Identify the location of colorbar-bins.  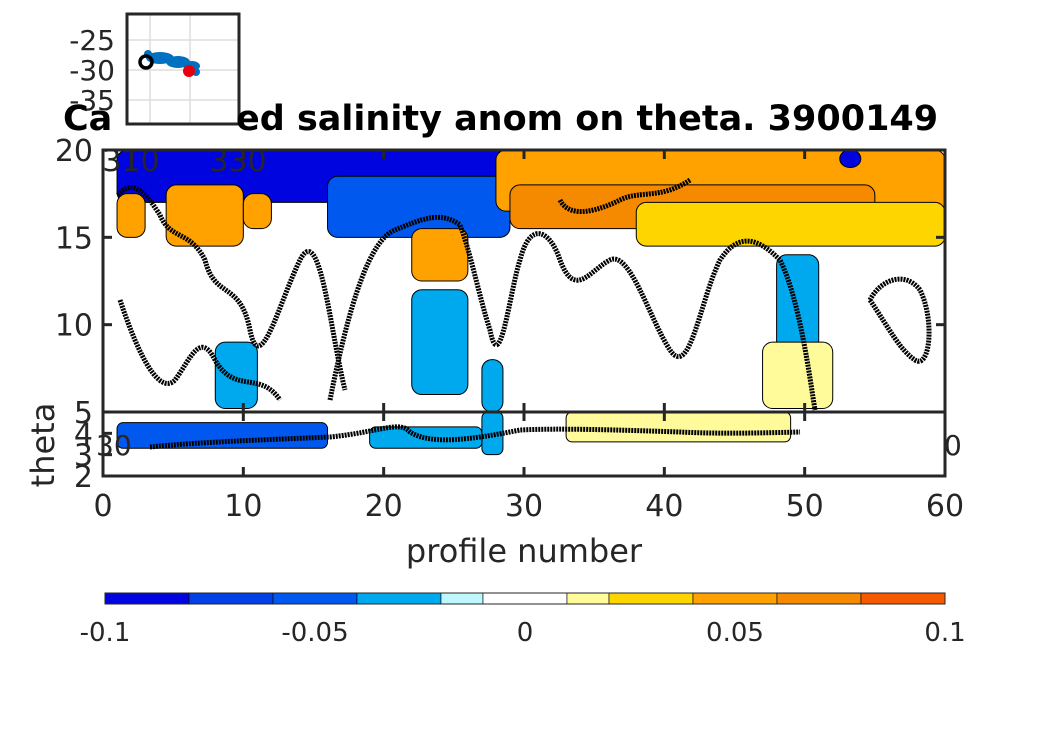
(525, 598).